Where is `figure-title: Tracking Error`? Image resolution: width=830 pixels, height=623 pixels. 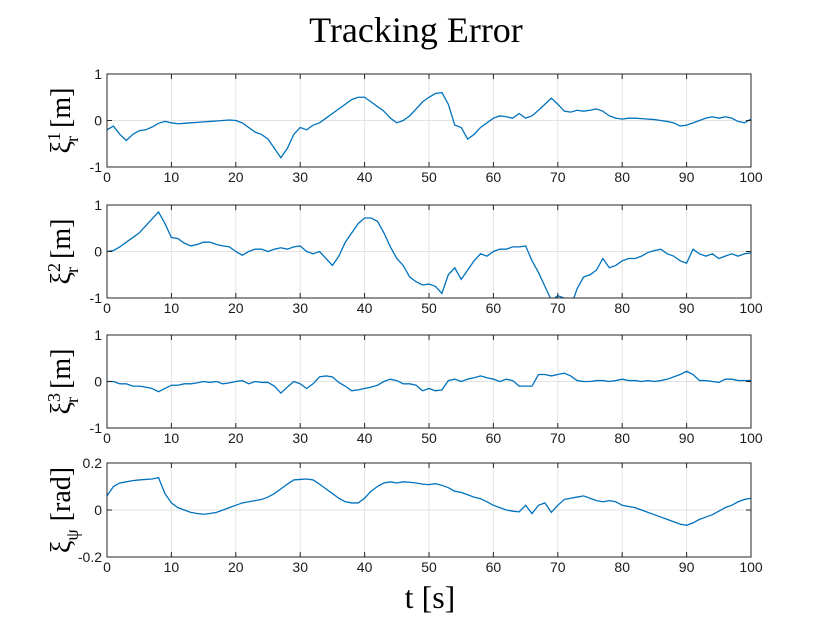 figure-title: Tracking Error is located at coordinates (416, 30).